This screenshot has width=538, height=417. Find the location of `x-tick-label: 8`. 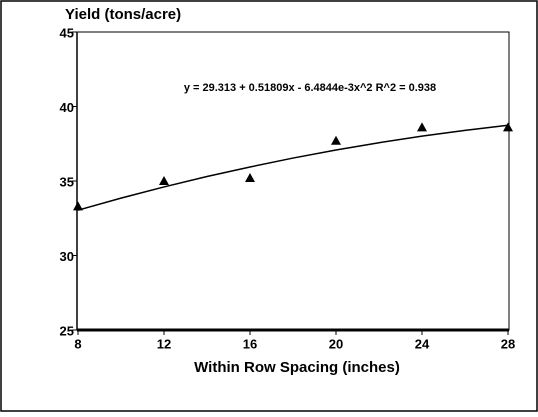

x-tick-label: 8 is located at coordinates (77, 343).